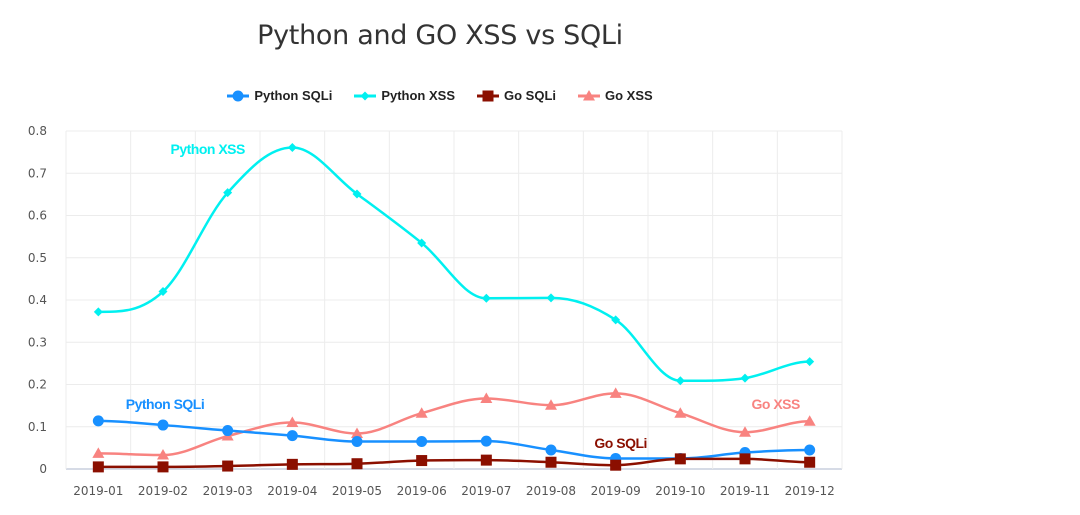  Describe the element at coordinates (440, 35) in the screenshot. I see `chart-title: Python and GO XSS vs SQLi` at that location.